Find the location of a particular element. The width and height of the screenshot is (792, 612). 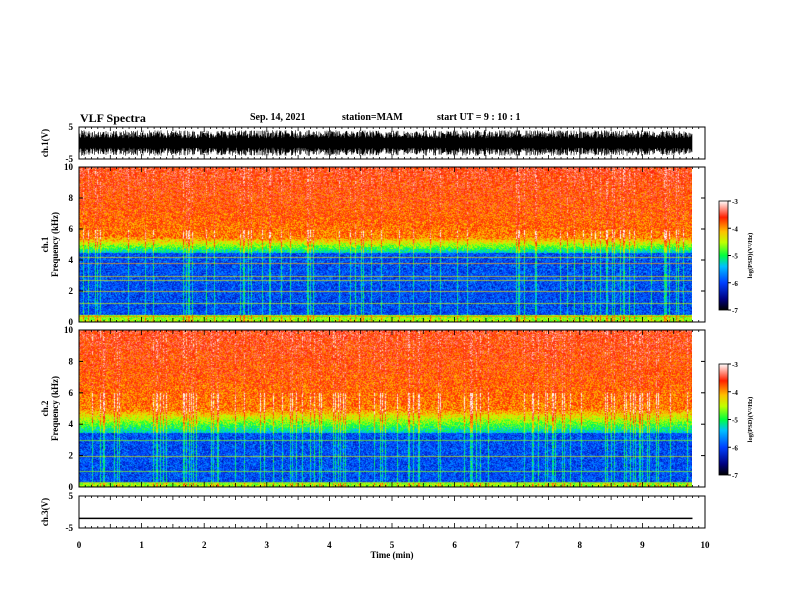

ch2-colorbar-tick-label: -6 is located at coordinates (735, 448).